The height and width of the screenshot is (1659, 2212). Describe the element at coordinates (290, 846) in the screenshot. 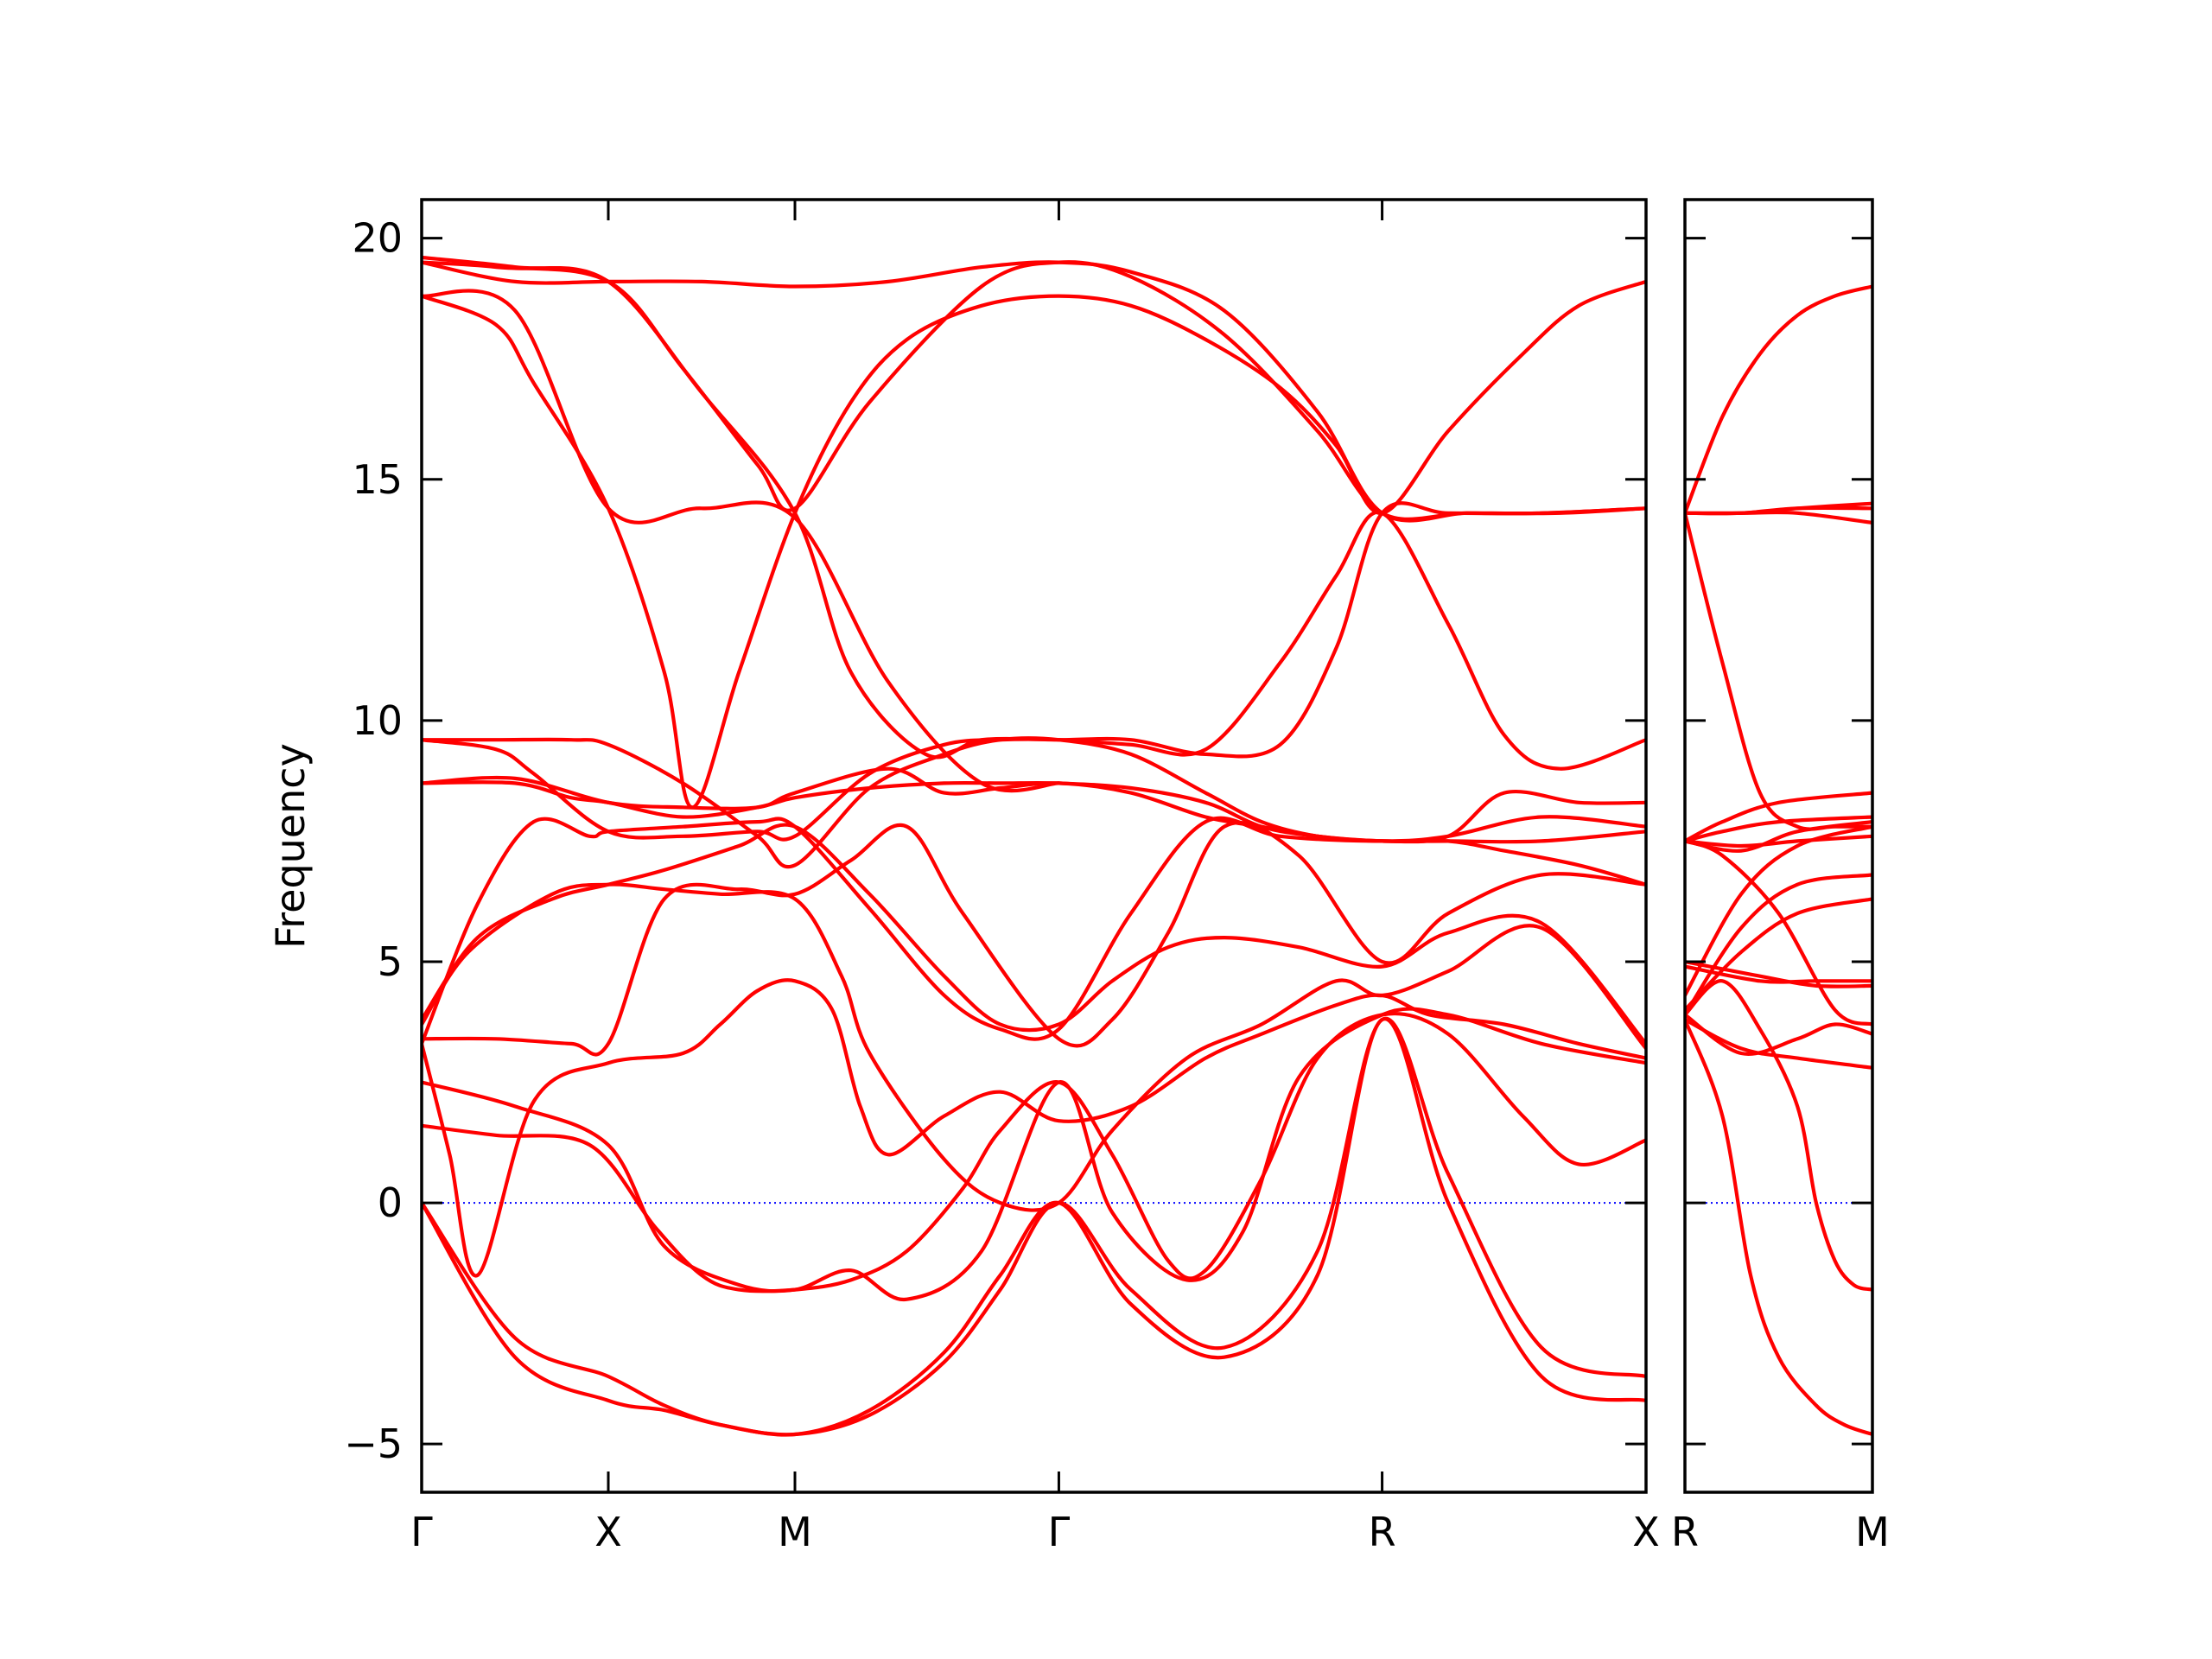

I see `y-axis-label: Frequency` at that location.